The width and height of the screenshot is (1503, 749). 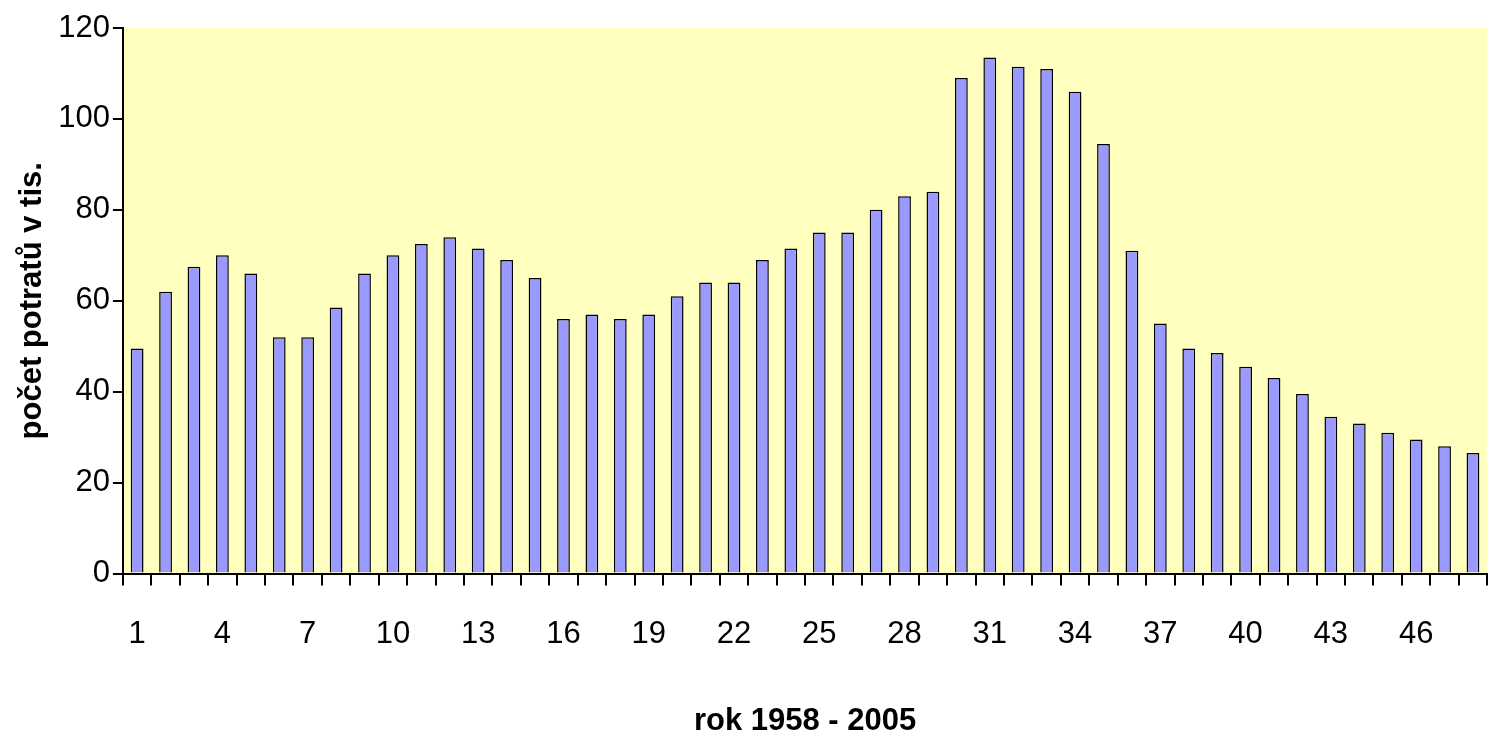 I want to click on x-tick-label: 4, so click(x=222, y=632).